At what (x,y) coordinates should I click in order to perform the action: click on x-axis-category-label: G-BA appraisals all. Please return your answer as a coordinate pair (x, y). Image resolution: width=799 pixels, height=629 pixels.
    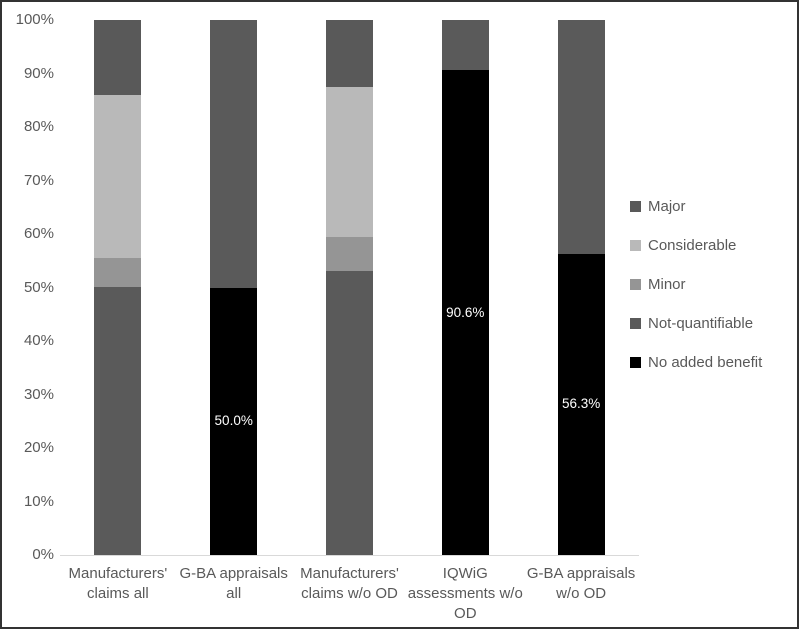
    Looking at the image, I should click on (234, 584).